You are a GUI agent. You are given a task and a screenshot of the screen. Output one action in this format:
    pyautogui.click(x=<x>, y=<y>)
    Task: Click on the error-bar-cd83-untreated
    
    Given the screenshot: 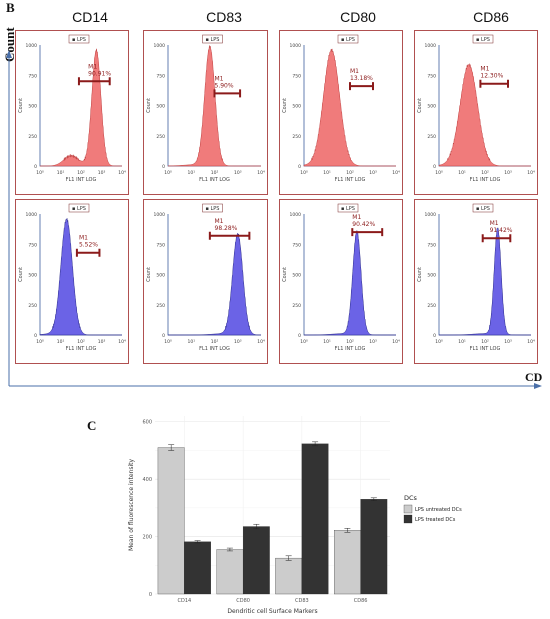 What is the action you would take?
    pyautogui.click(x=288, y=558)
    